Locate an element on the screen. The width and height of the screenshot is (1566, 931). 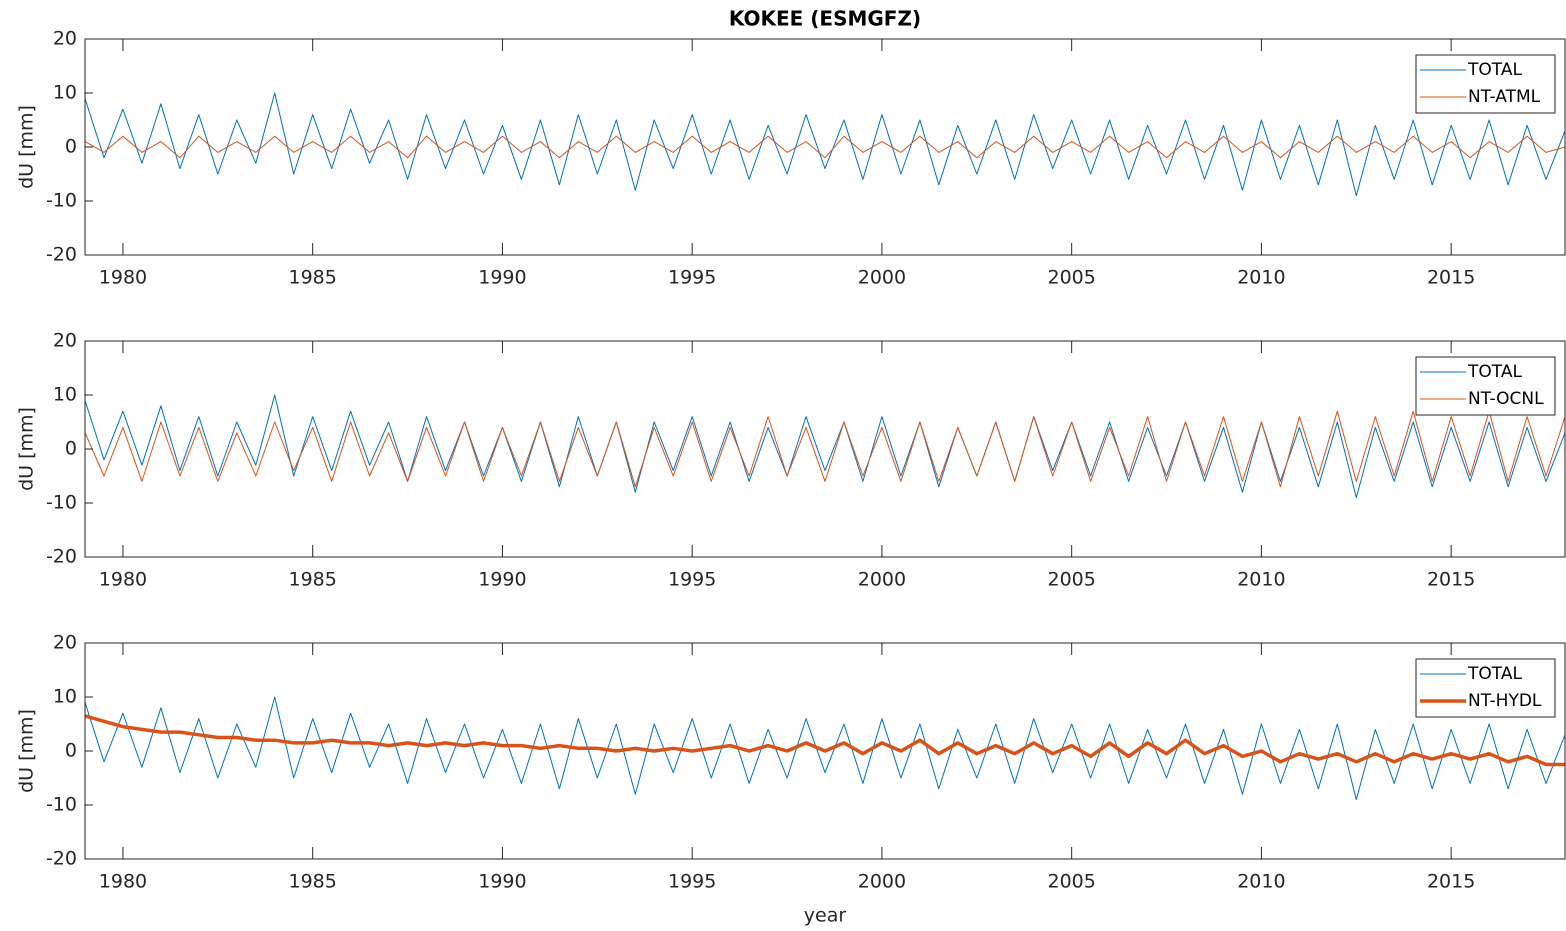
legend-label: NT-OCNL is located at coordinates (1506, 399).